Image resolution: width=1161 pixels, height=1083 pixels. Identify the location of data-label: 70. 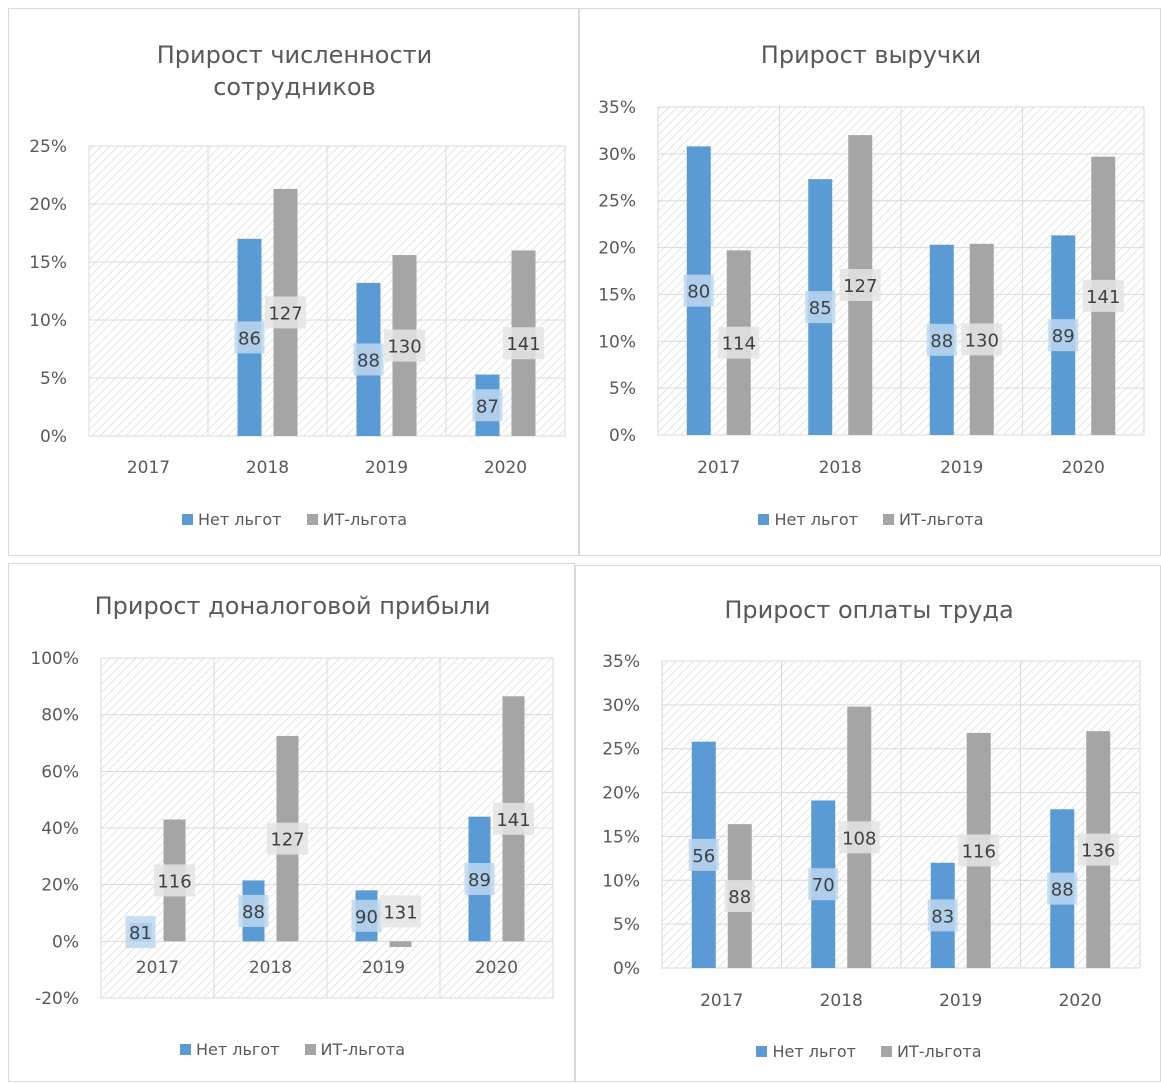
(823, 885).